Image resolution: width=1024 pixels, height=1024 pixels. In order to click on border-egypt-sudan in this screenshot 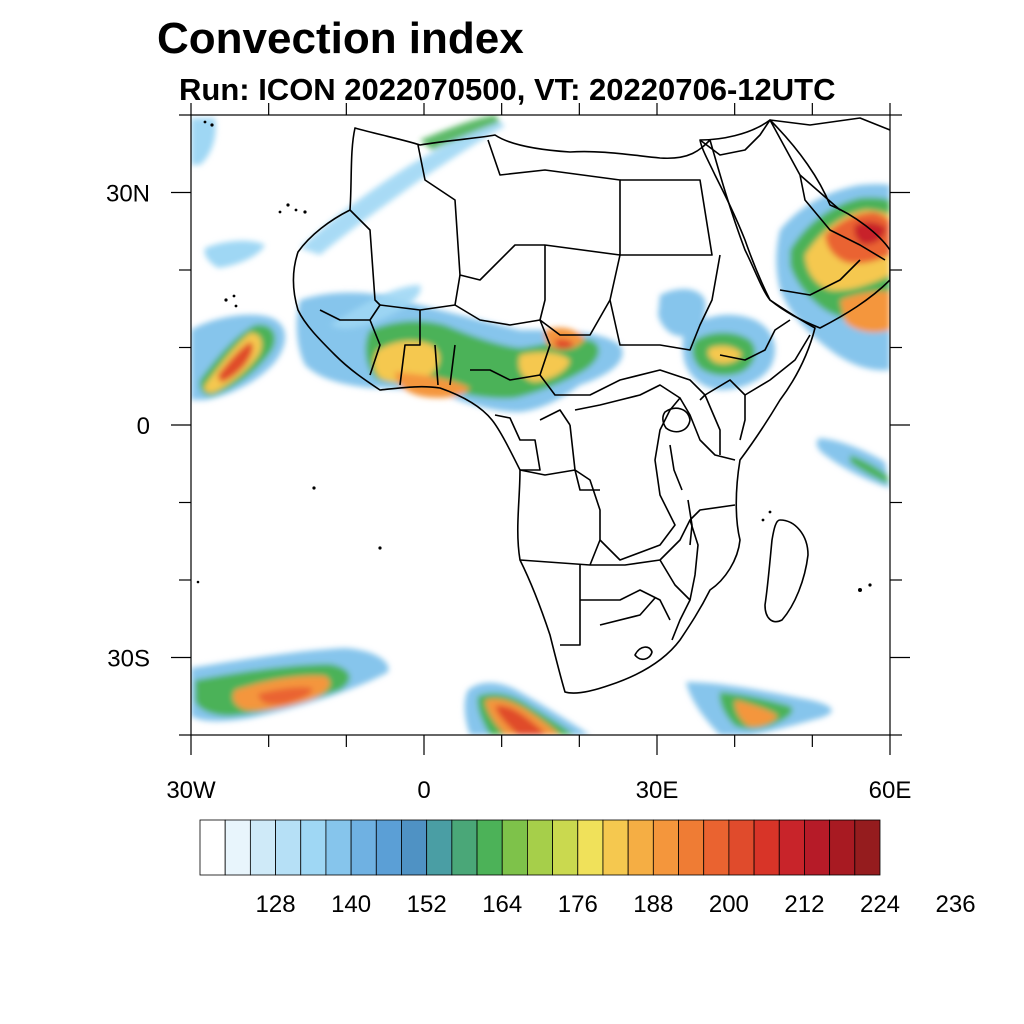, I will do `click(666, 217)`.